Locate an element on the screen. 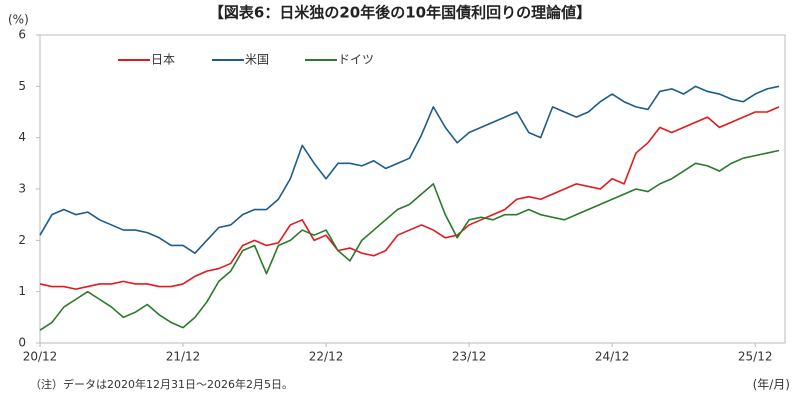  legend-label: ドイツ is located at coordinates (356, 60).